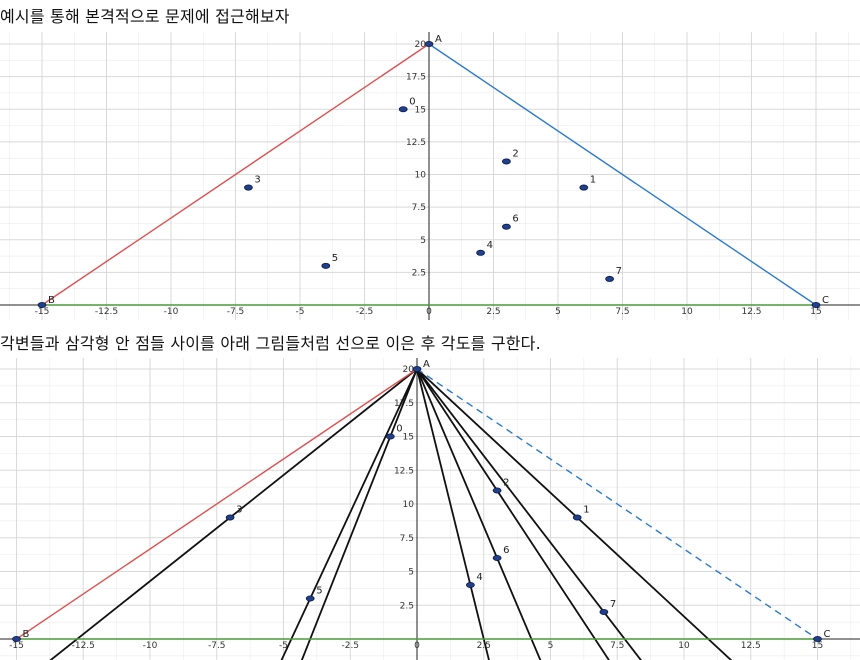 The width and height of the screenshot is (860, 660). What do you see at coordinates (51, 300) in the screenshot?
I see `vertex-label: B` at bounding box center [51, 300].